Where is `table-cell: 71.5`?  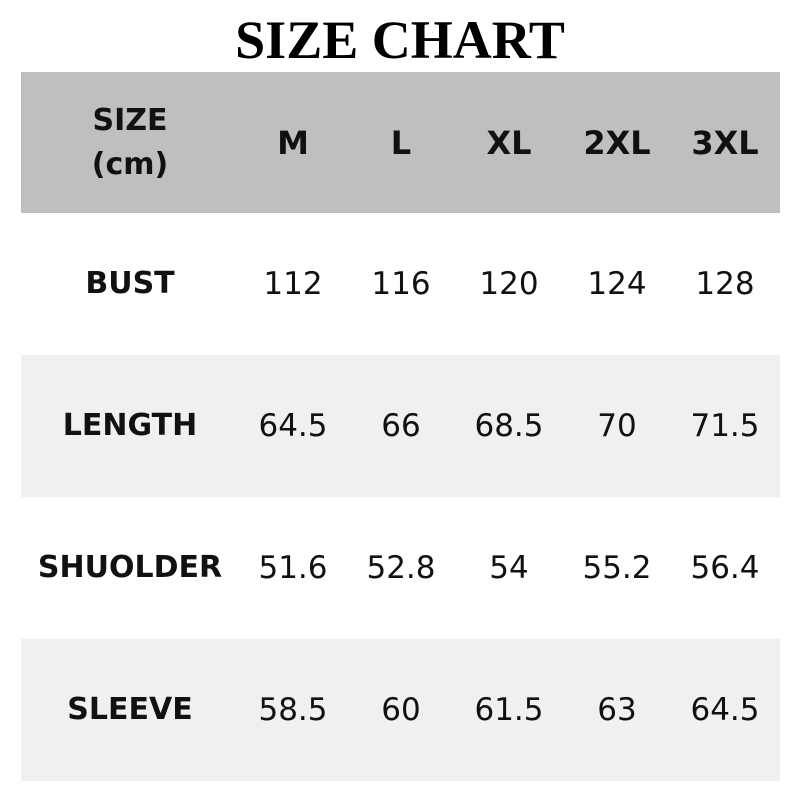
table-cell: 71.5 is located at coordinates (725, 426).